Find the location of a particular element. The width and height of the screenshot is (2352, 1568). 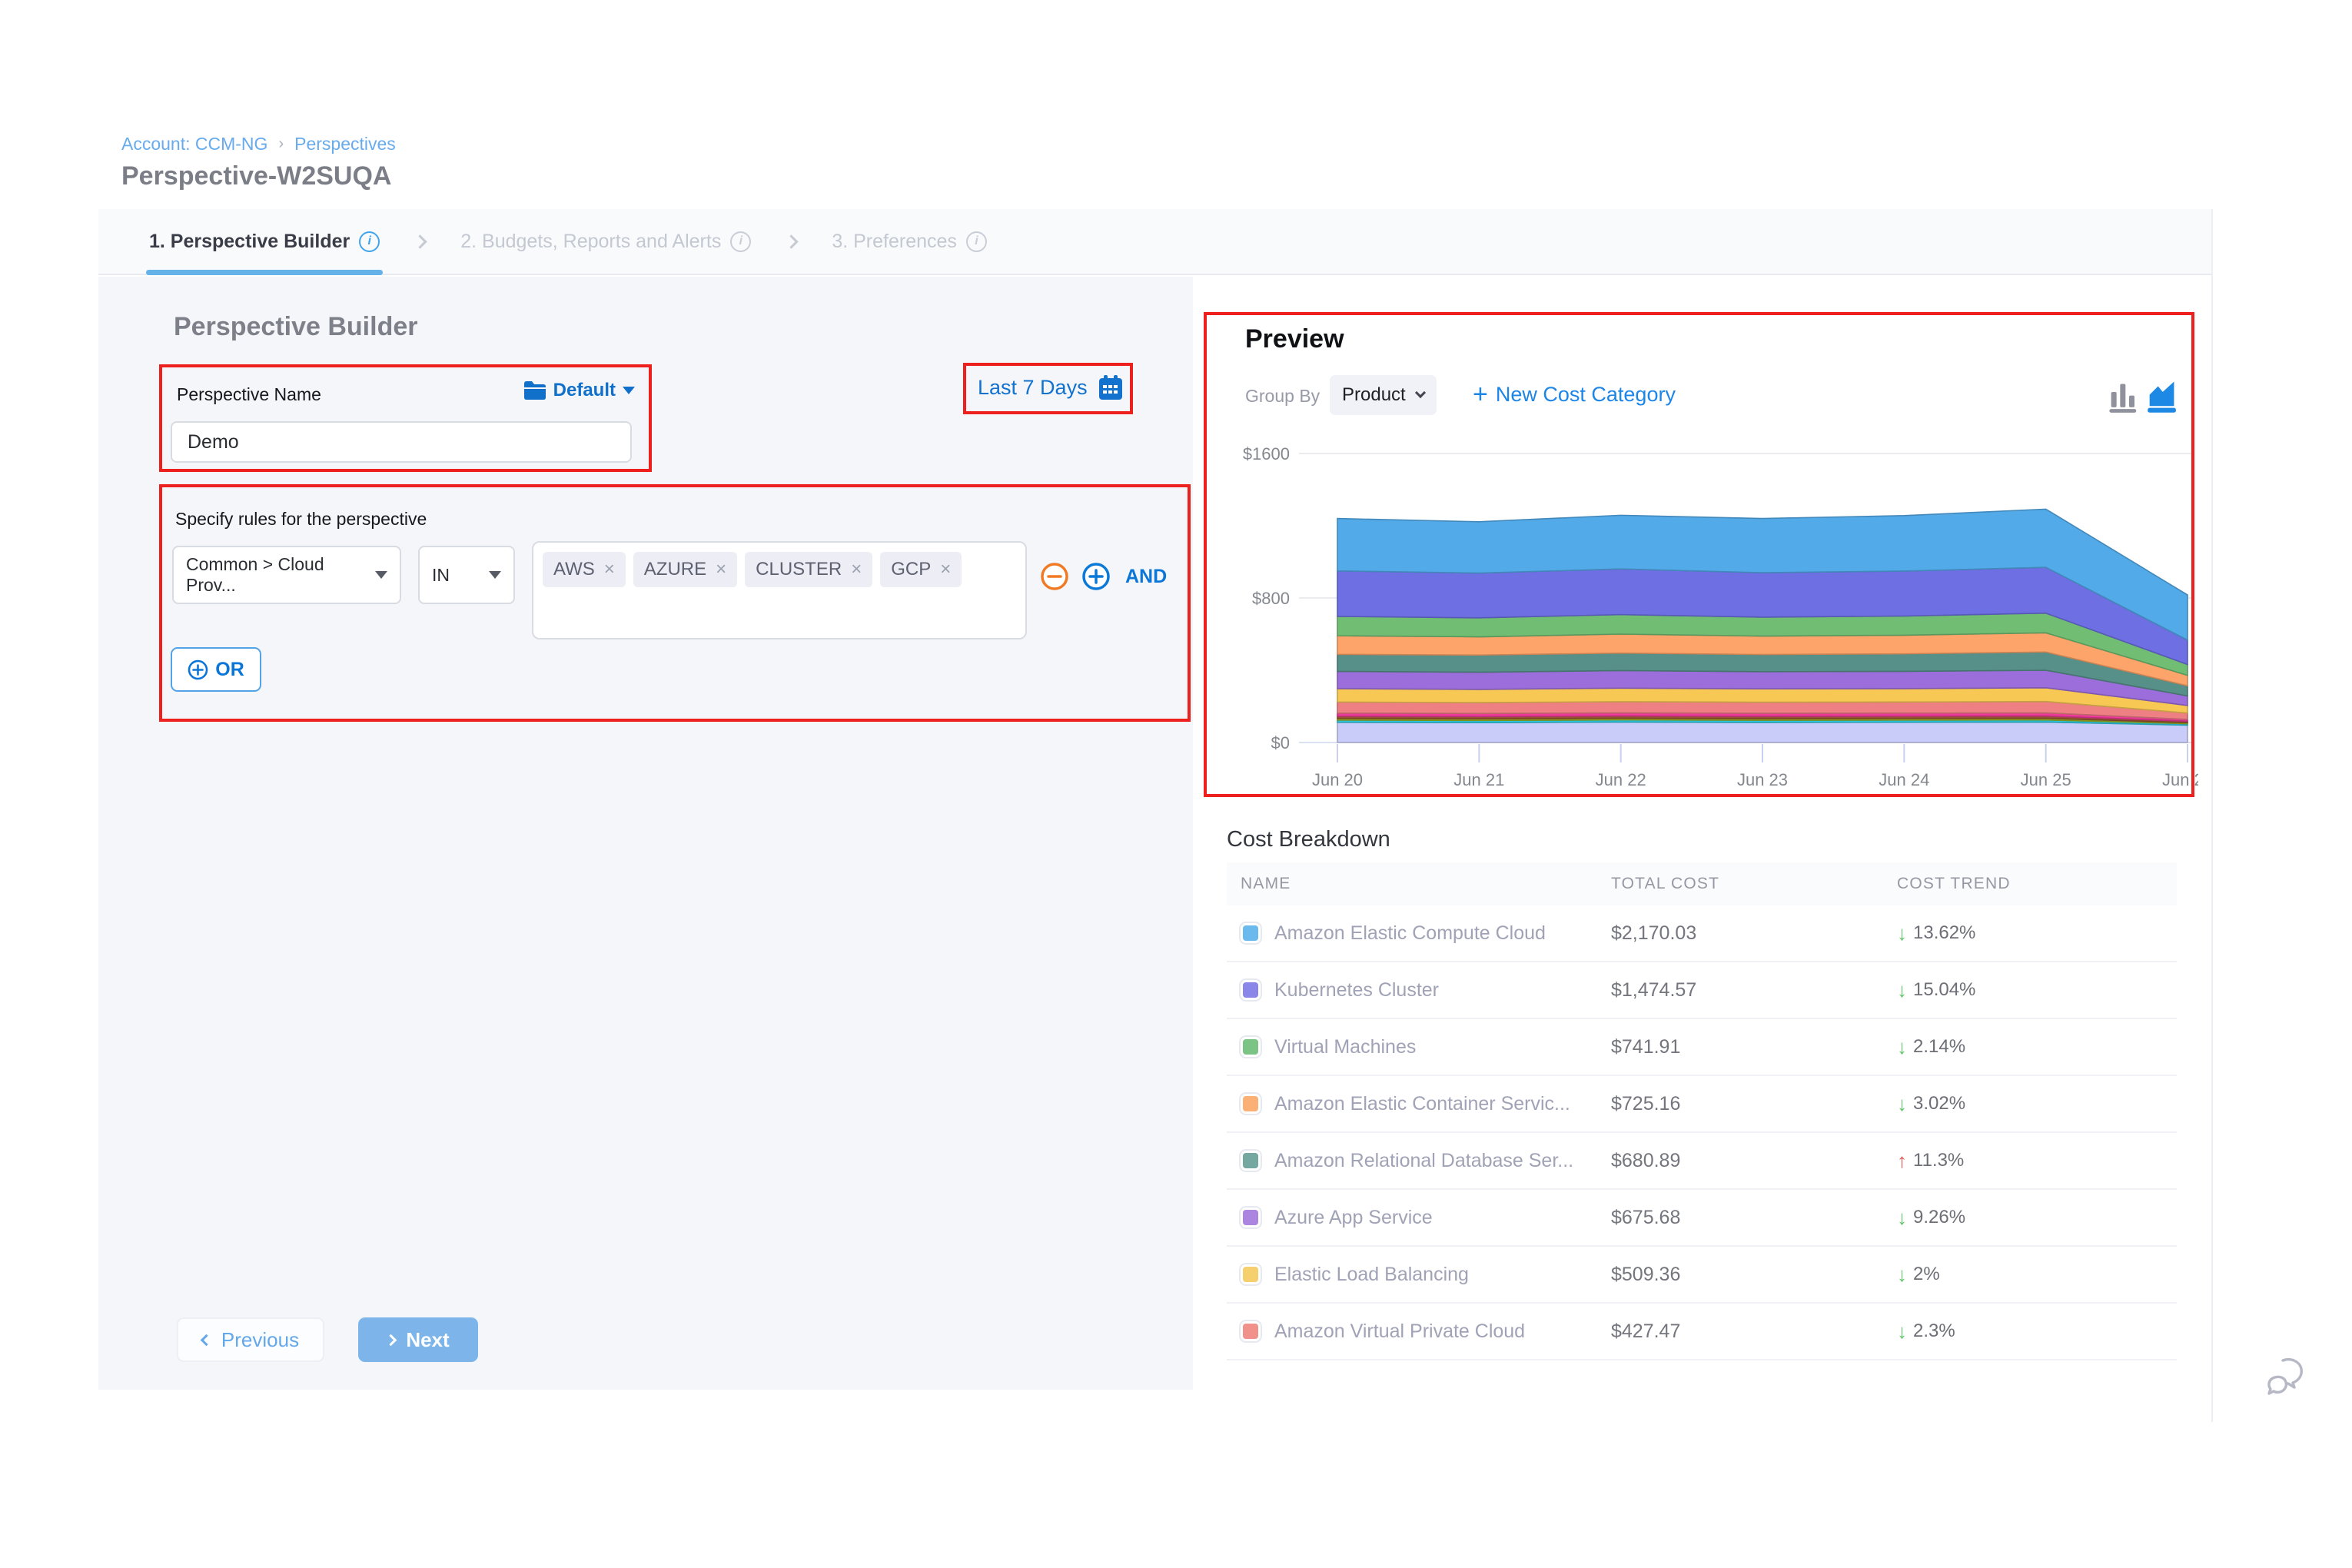

trend-value: 2.14% is located at coordinates (1939, 1046).